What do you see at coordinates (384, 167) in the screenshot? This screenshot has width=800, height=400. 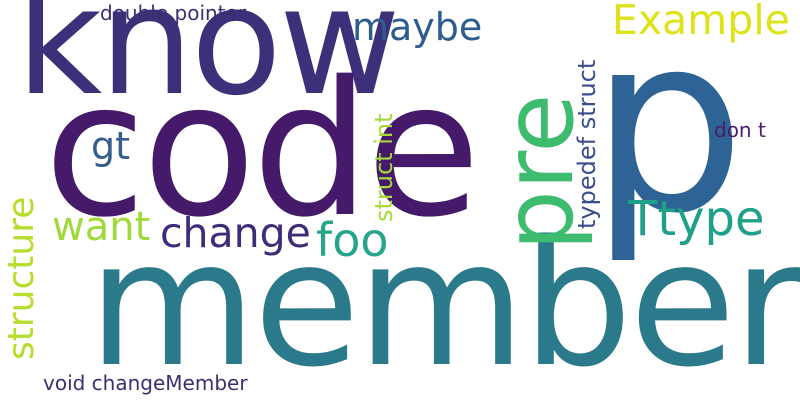 I see `word-struct-int: struct int` at bounding box center [384, 167].